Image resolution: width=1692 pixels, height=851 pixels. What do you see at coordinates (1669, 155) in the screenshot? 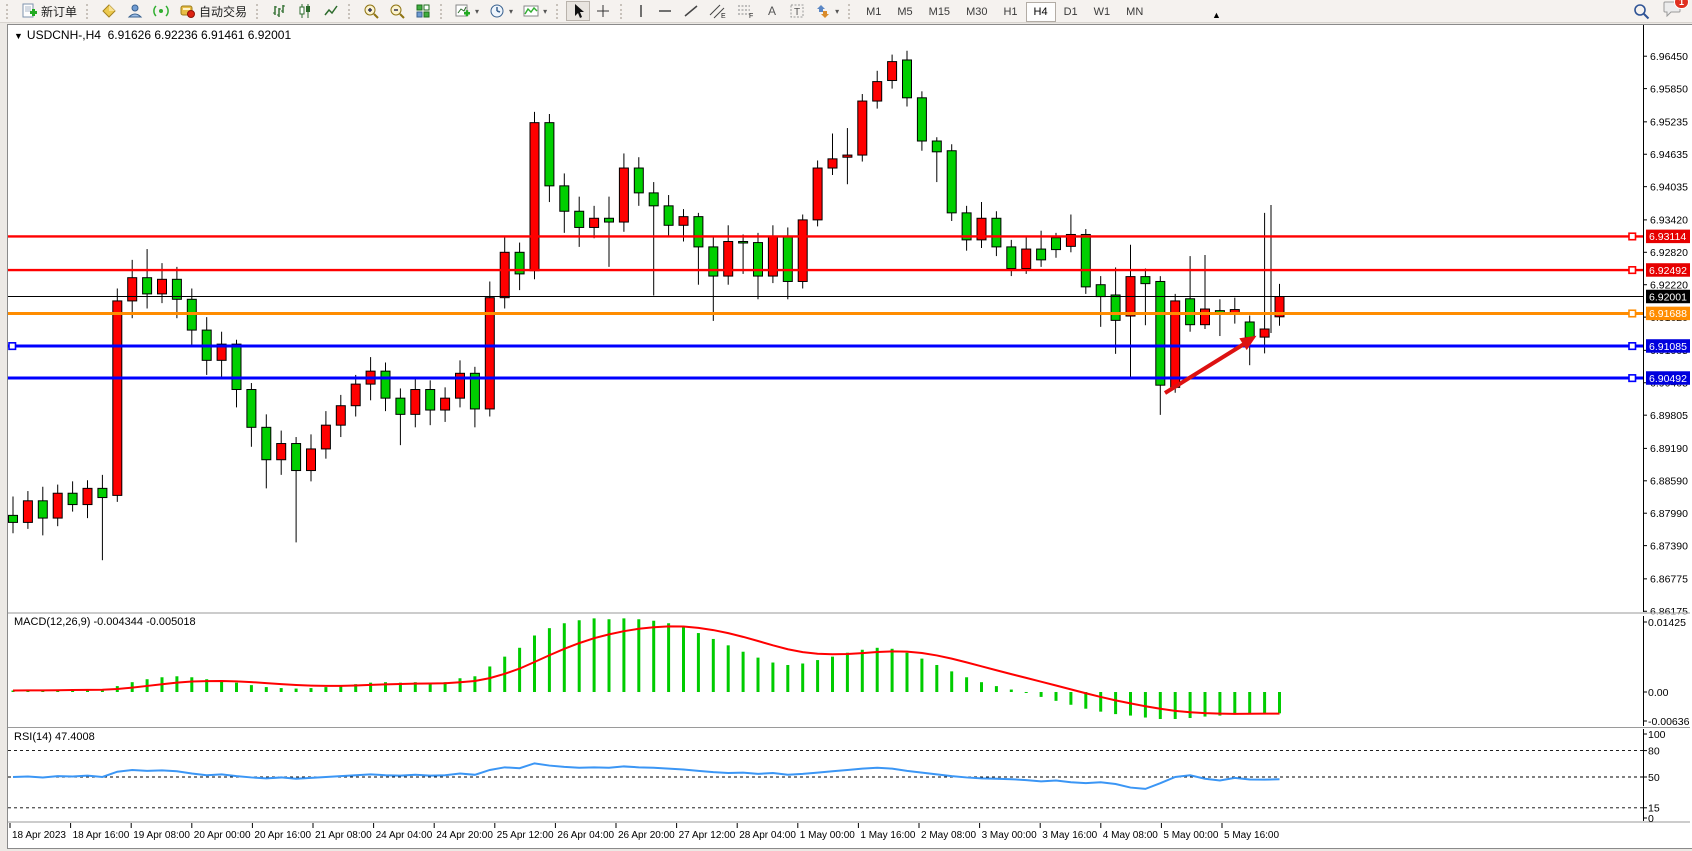
I see `price-tick-label: 6.94635` at bounding box center [1669, 155].